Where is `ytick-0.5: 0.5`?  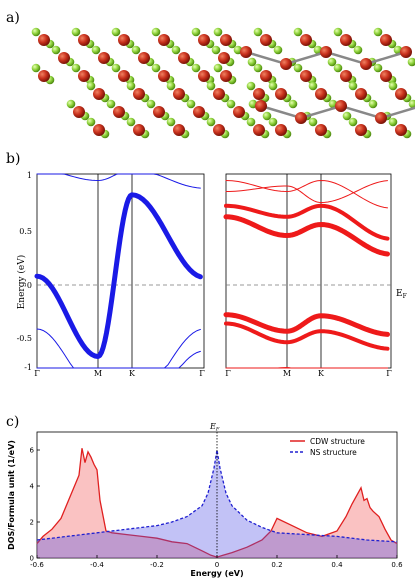
ytick-0.5: 0.5 is located at coordinates (25, 231).